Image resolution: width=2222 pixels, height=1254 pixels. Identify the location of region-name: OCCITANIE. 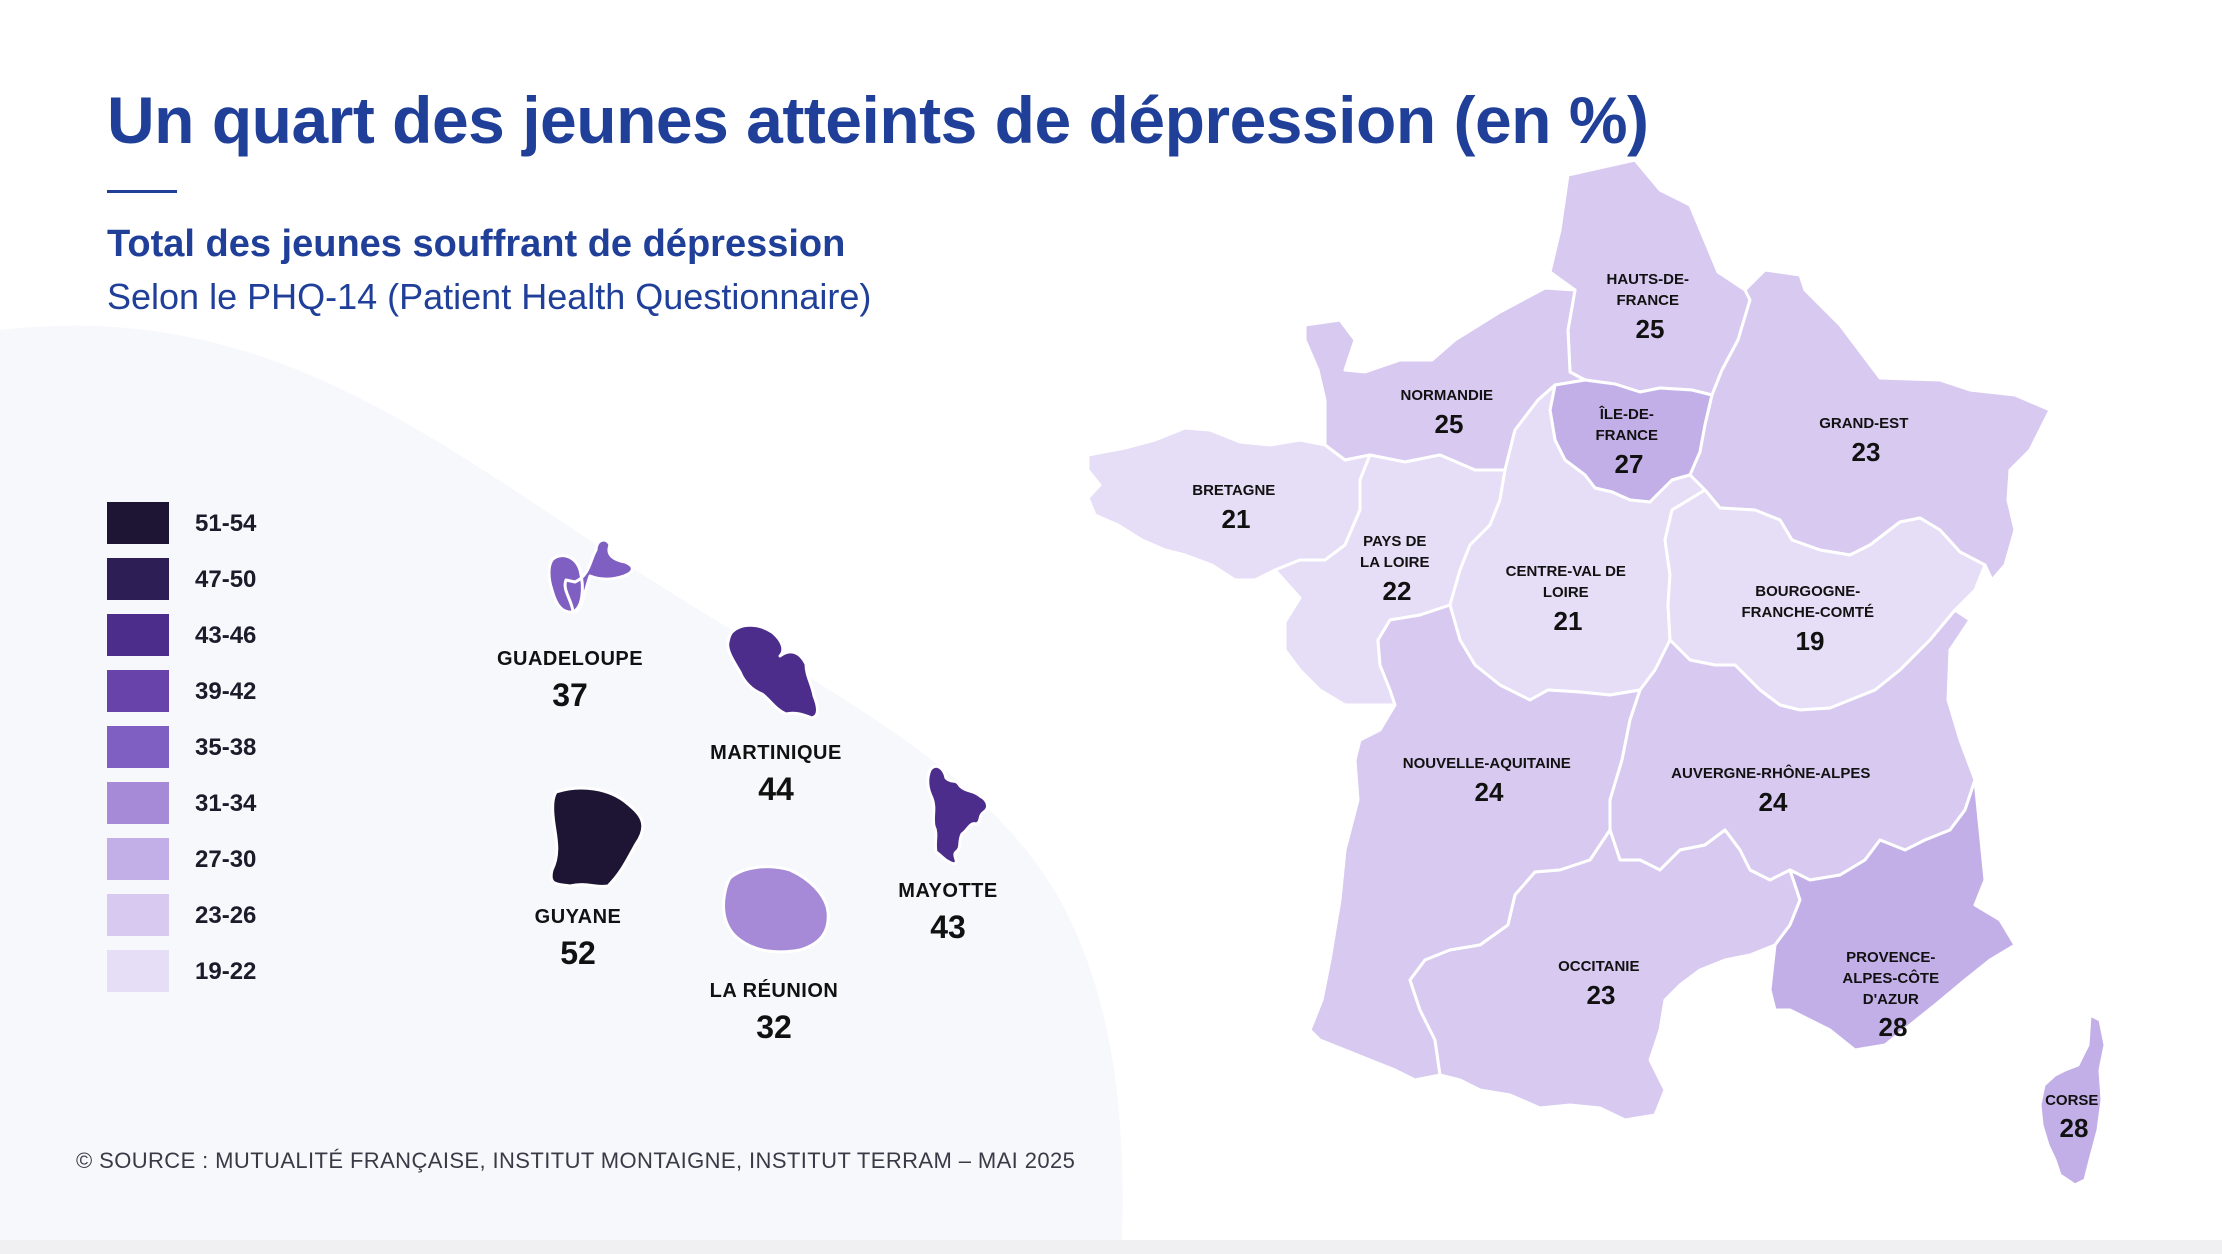
(1598, 966).